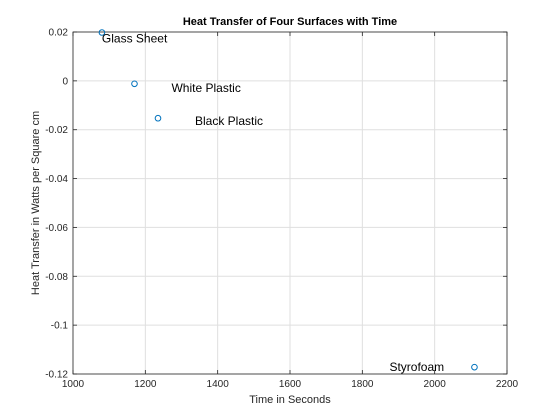  What do you see at coordinates (135, 38) in the screenshot?
I see `point-label: Glass Sheet` at bounding box center [135, 38].